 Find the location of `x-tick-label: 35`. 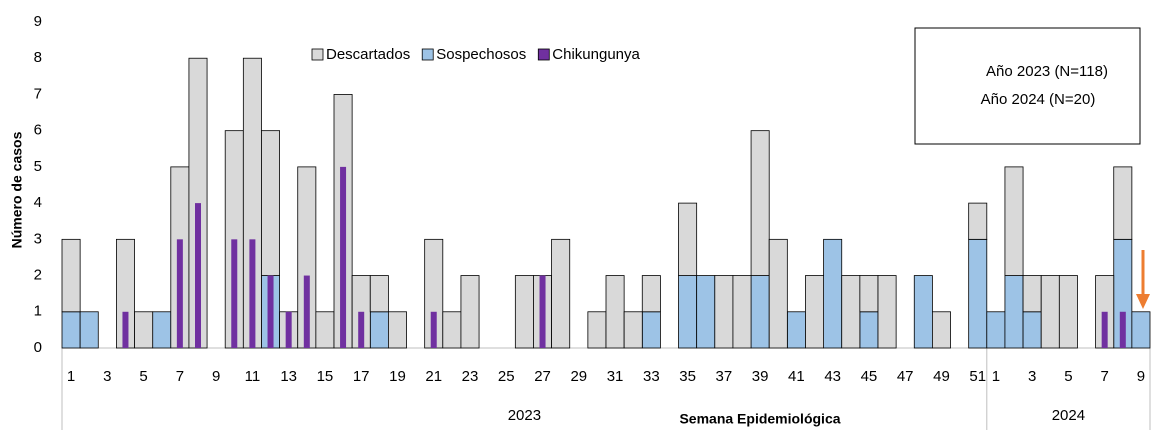

x-tick-label: 35 is located at coordinates (687, 376).